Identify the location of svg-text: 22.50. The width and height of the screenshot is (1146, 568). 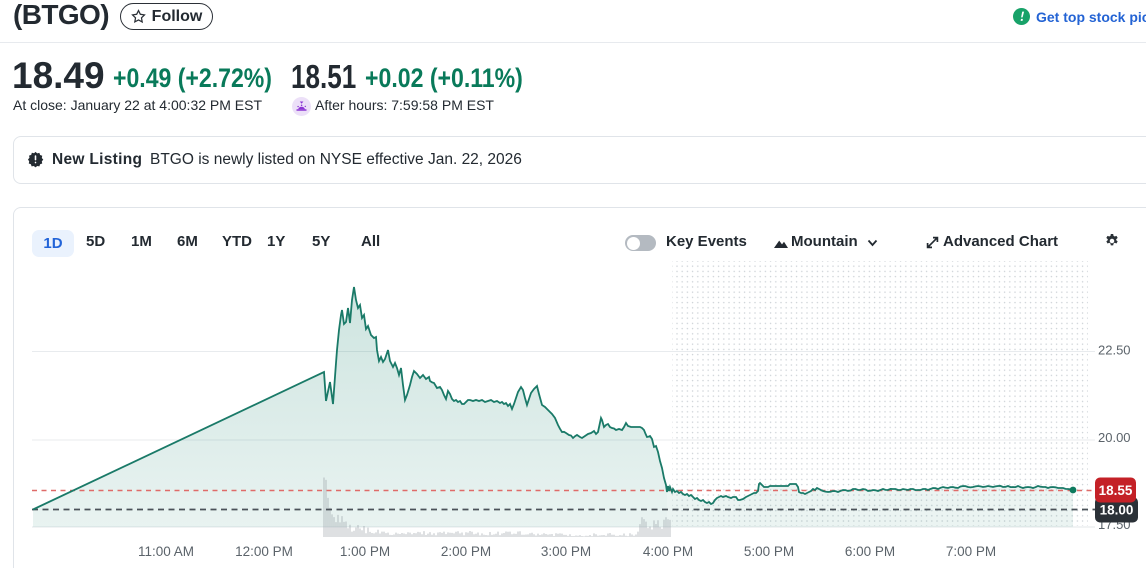
(1114, 350).